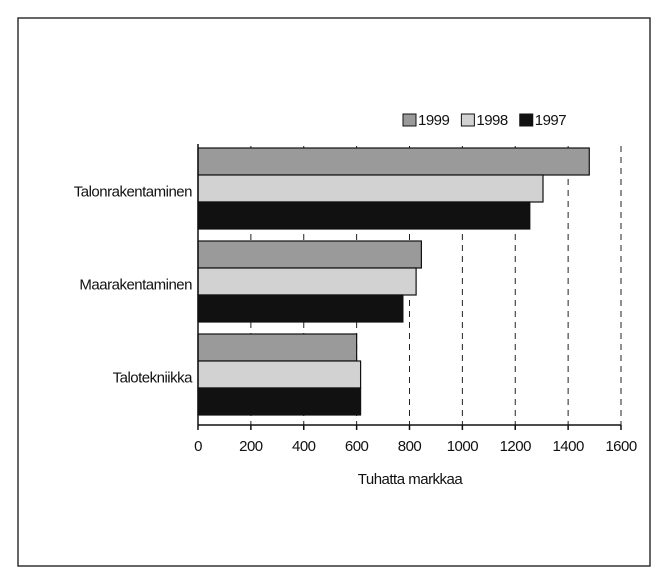 This screenshot has width=668, height=580. I want to click on legend-label: 1999, so click(434, 120).